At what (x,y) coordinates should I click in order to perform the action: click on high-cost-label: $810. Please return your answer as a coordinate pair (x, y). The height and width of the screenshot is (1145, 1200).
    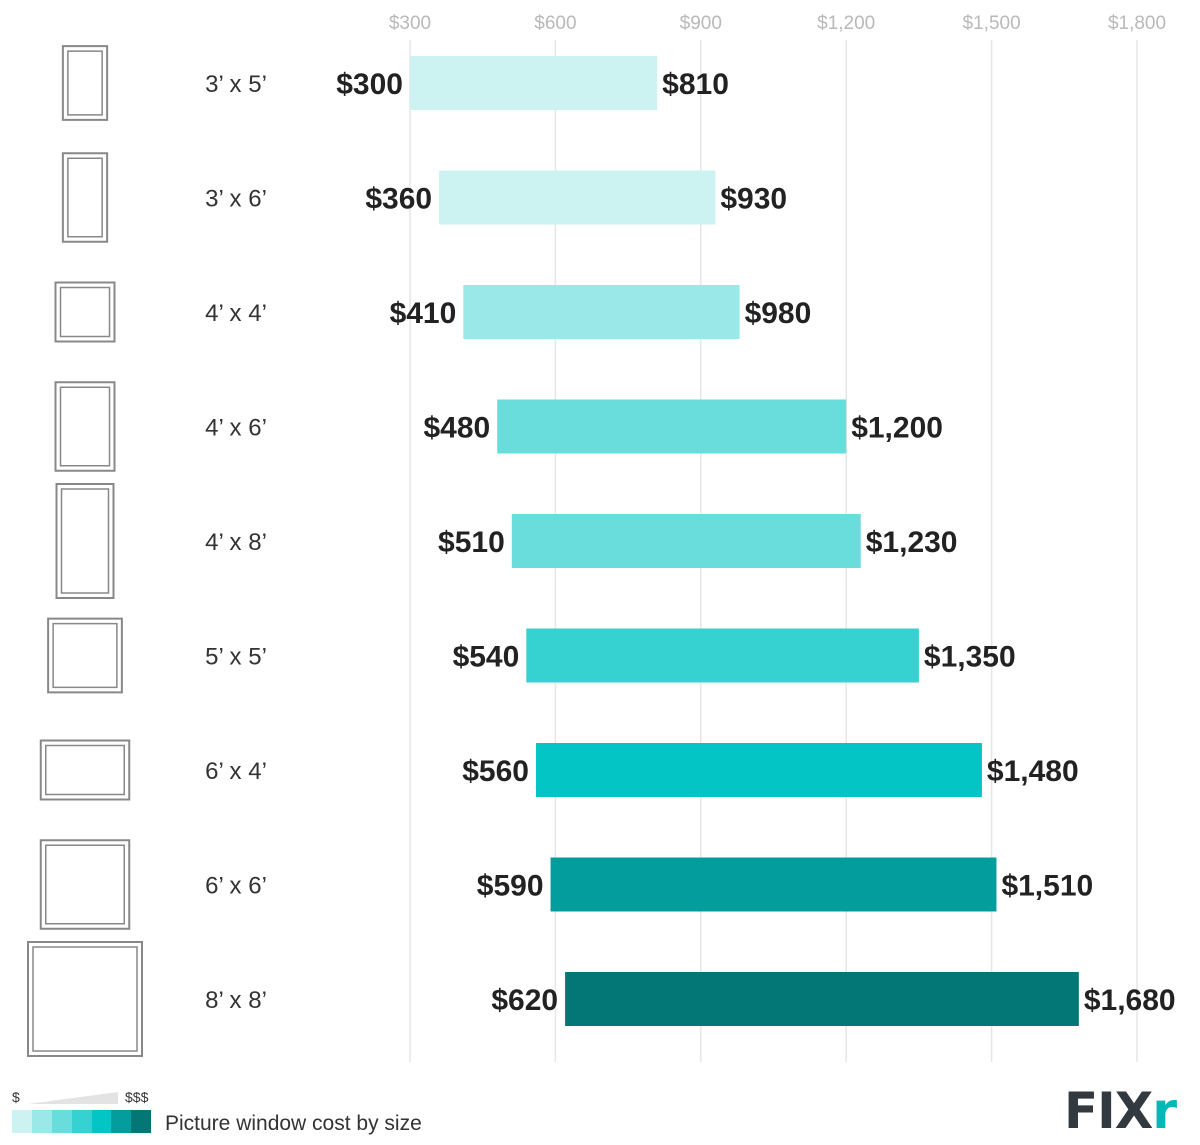
    Looking at the image, I should click on (695, 84).